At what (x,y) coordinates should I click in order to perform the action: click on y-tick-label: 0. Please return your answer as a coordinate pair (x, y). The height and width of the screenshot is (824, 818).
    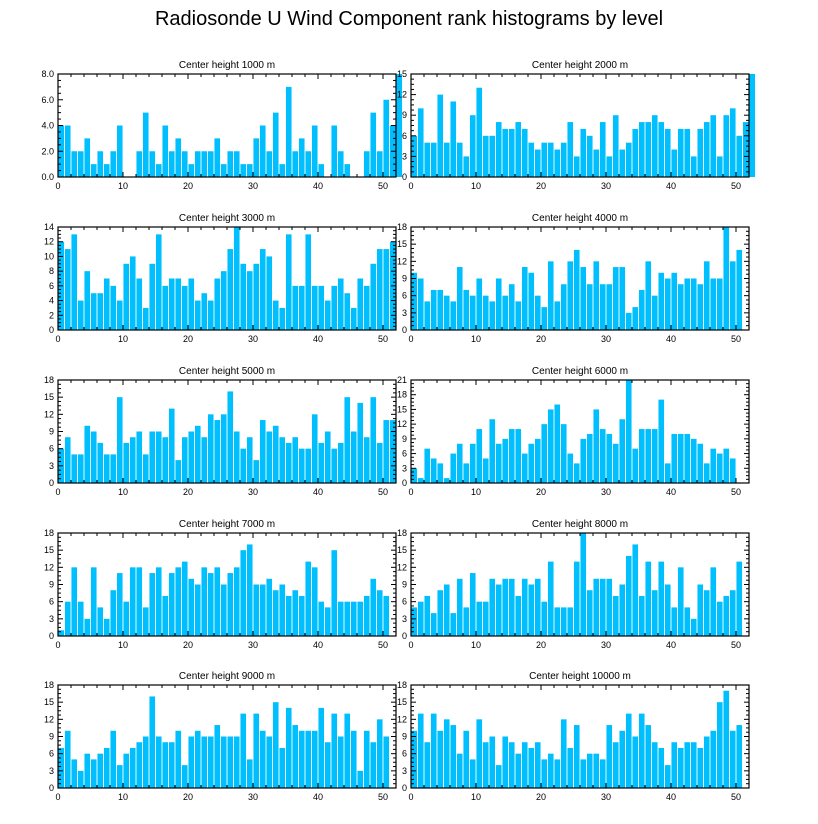
    Looking at the image, I should click on (51, 636).